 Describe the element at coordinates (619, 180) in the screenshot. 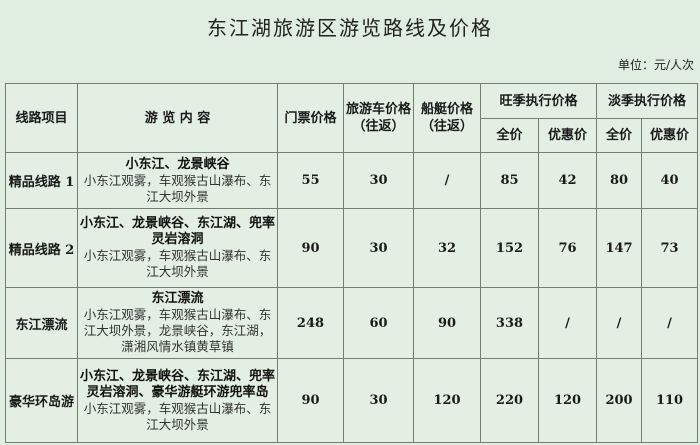

I see `off-full-price: 80` at that location.